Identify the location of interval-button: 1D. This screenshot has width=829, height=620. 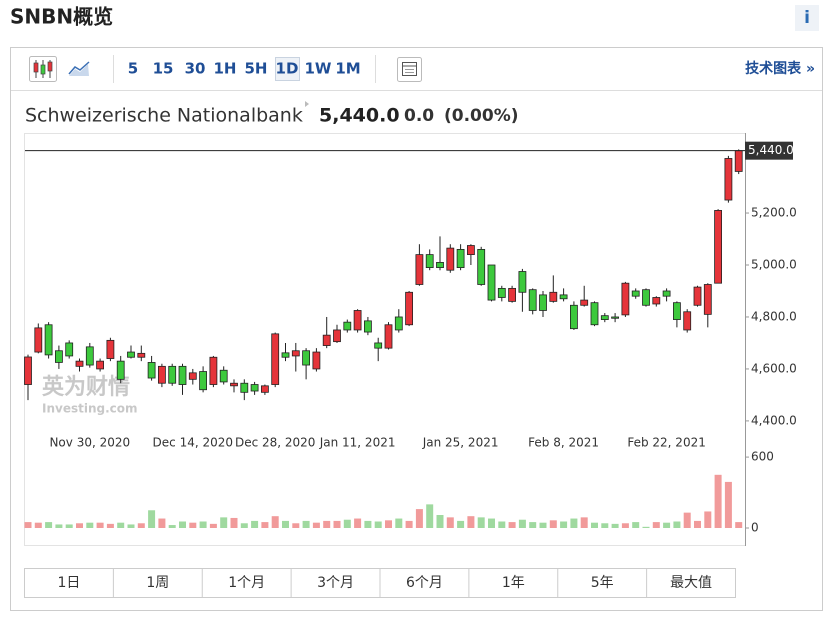
(287, 69).